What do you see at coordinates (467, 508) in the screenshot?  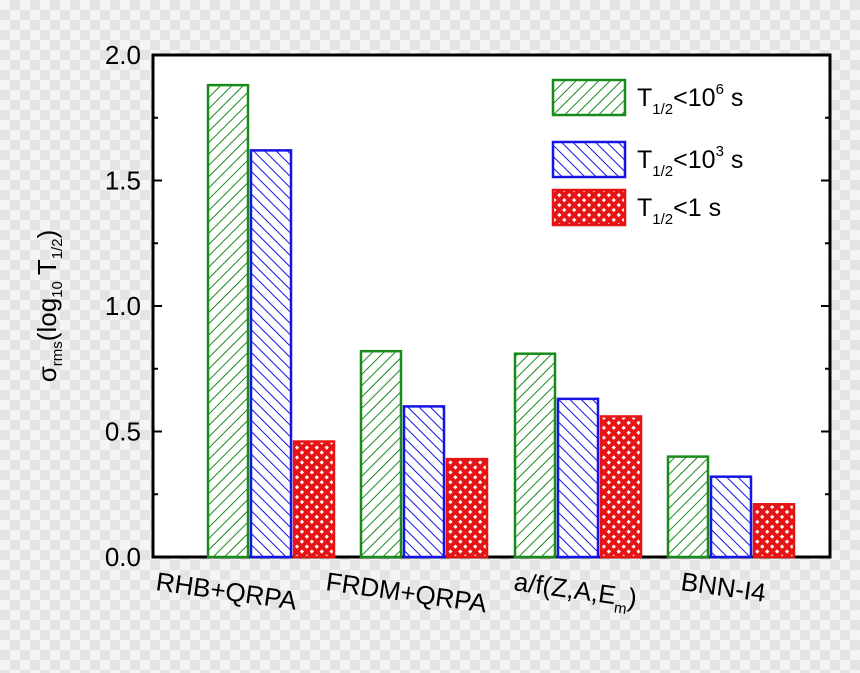 I see `bar-series-3-frdm-qrpa` at bounding box center [467, 508].